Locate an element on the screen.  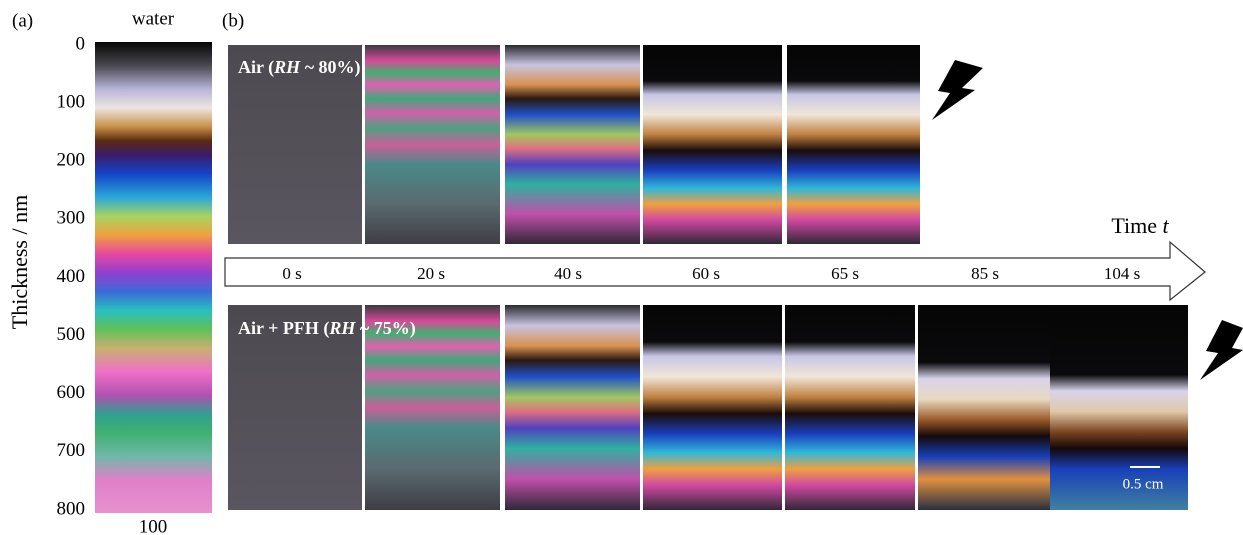
colorbar is located at coordinates (153, 277).